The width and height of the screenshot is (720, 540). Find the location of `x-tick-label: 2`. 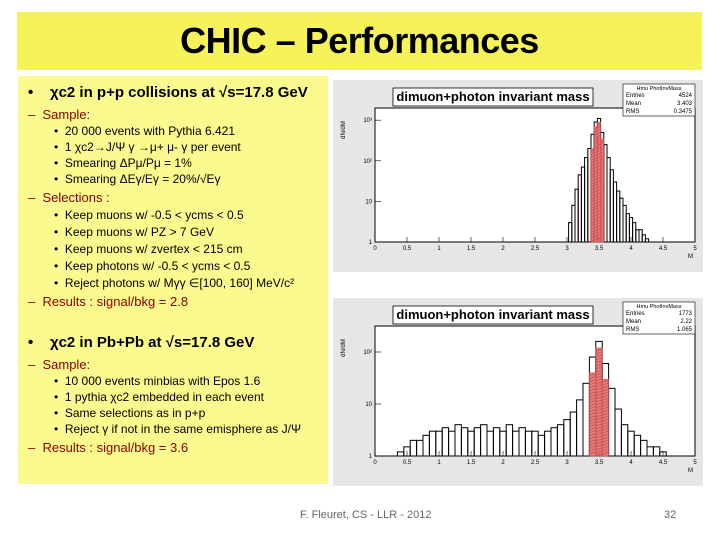

x-tick-label: 2 is located at coordinates (503, 463).